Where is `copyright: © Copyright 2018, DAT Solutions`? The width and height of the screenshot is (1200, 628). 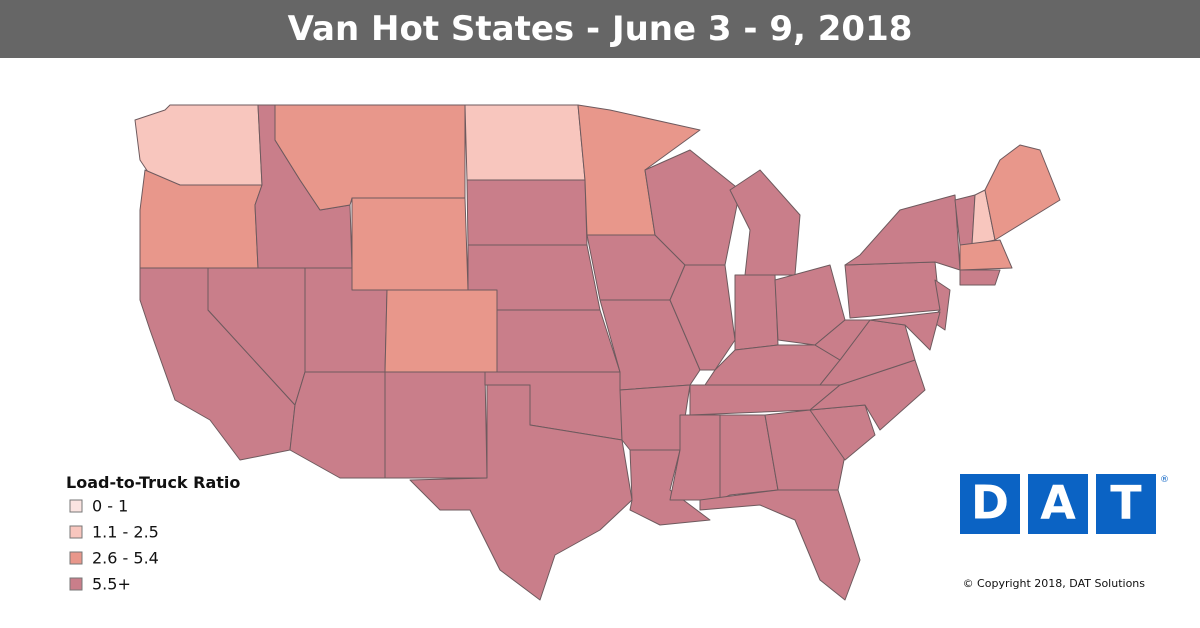
copyright: © Copyright 2018, DAT Solutions is located at coordinates (1054, 583).